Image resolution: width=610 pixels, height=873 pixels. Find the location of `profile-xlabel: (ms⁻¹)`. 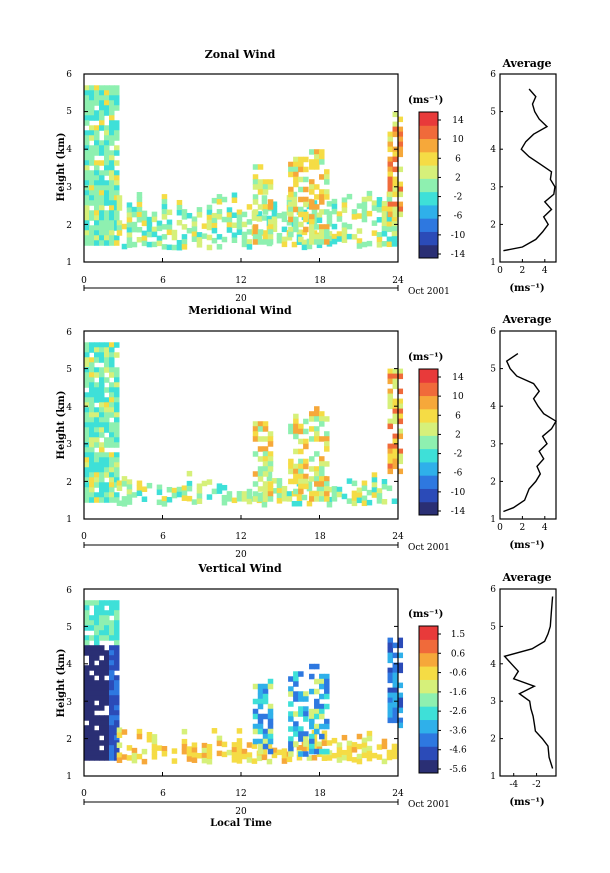

profile-xlabel: (ms⁻¹) is located at coordinates (526, 288).